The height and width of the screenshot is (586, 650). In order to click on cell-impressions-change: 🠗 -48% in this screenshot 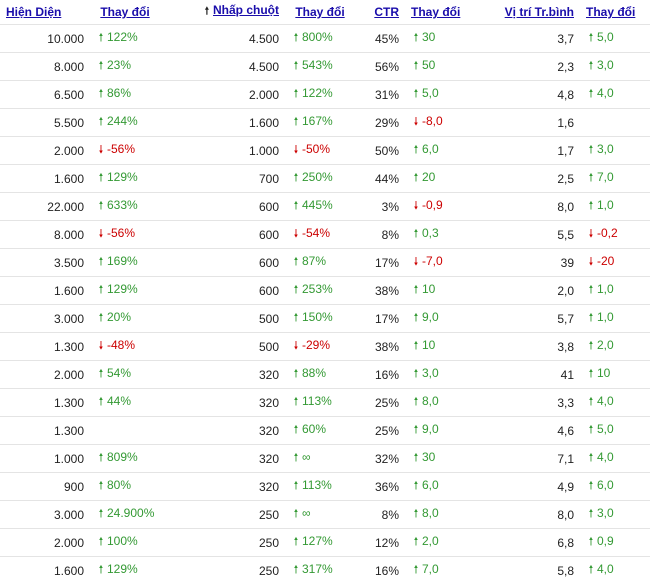, I will do `click(125, 346)`.